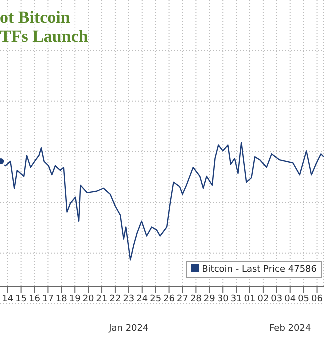 This screenshot has width=324, height=338. I want to click on x-tick-label: 02, so click(264, 299).